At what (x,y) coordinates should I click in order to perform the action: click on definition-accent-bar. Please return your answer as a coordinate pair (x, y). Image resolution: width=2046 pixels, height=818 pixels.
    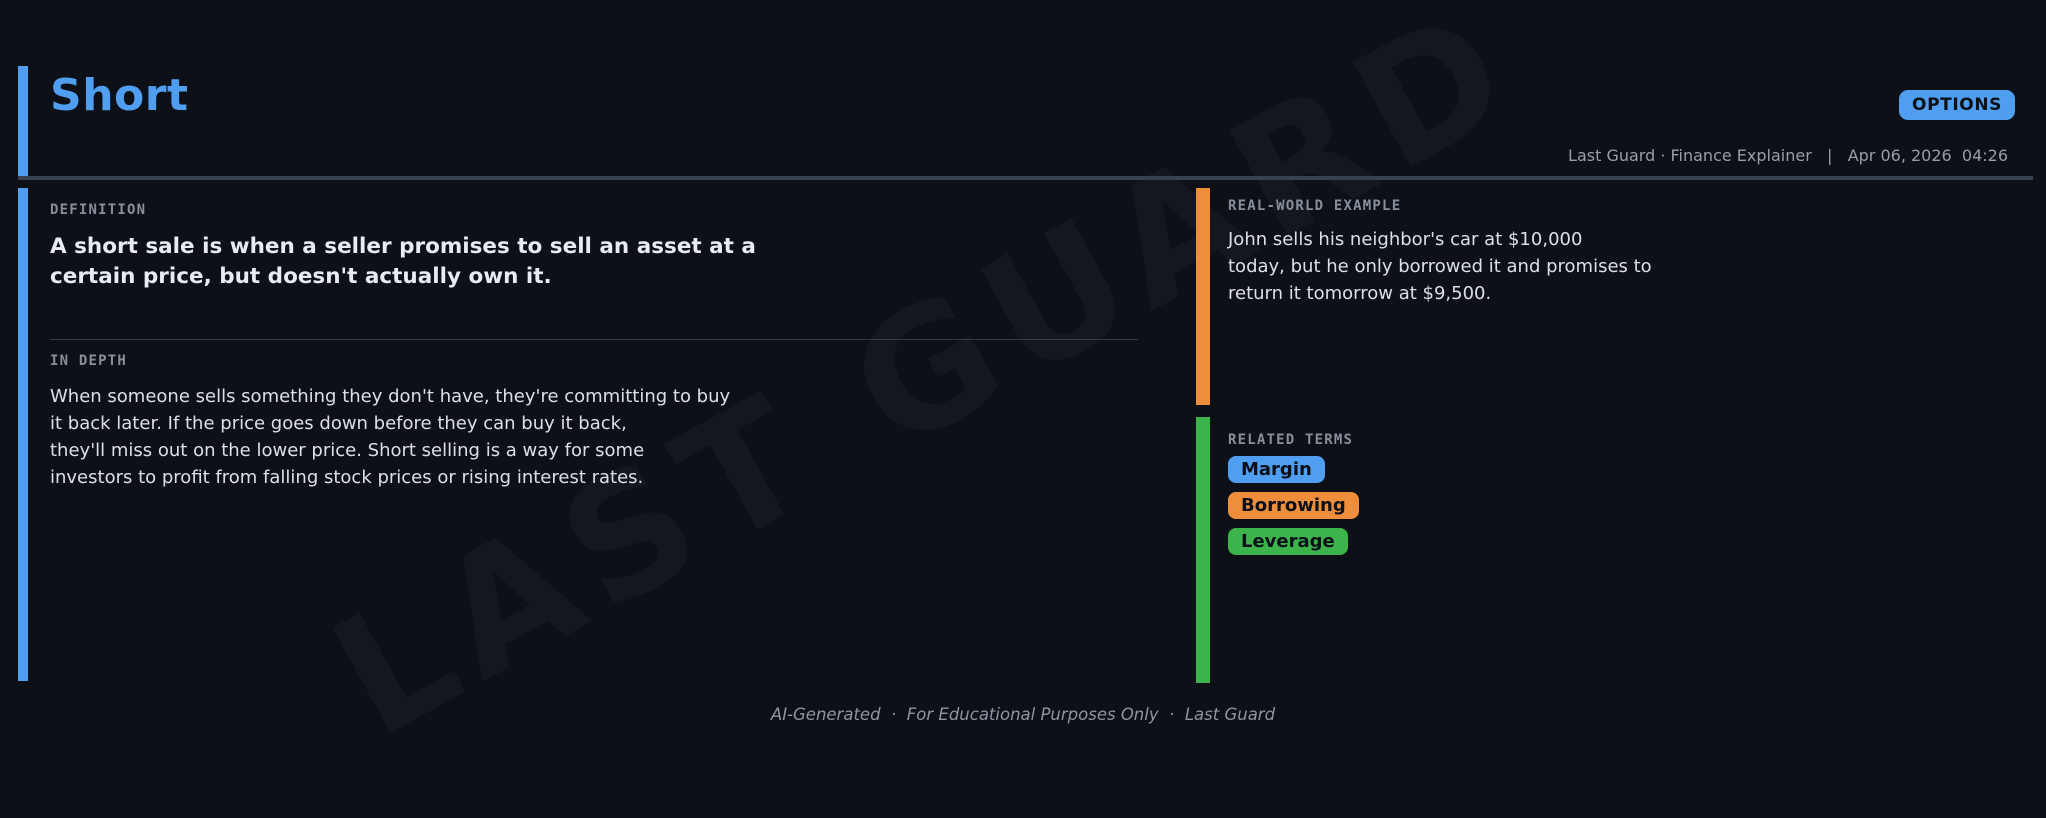
    Looking at the image, I should click on (23, 434).